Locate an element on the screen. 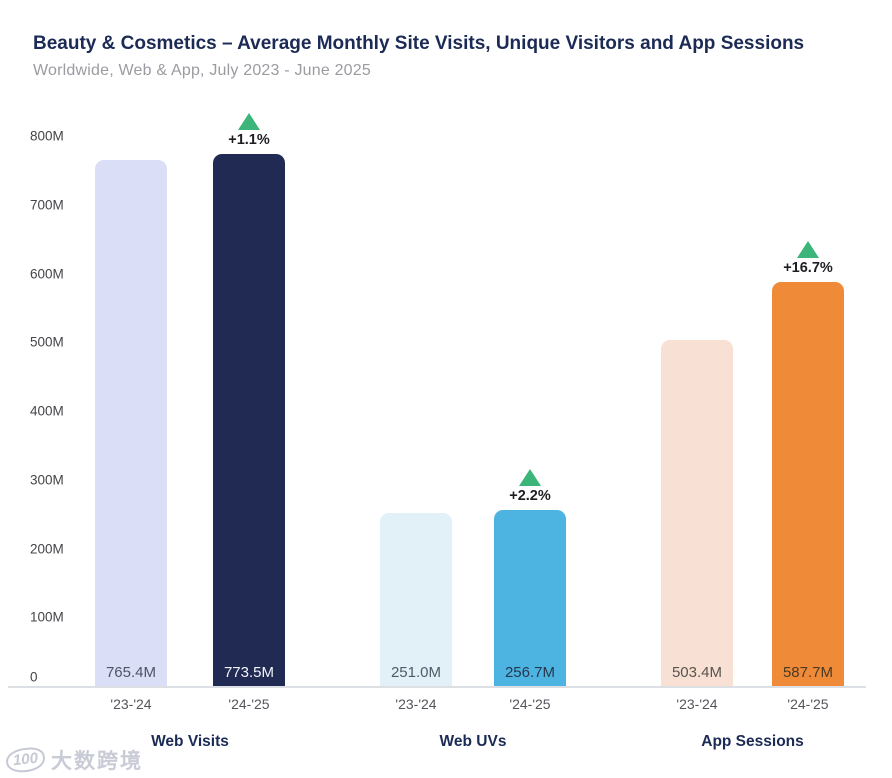  watermark: 100 大数跨境 is located at coordinates (74, 760).